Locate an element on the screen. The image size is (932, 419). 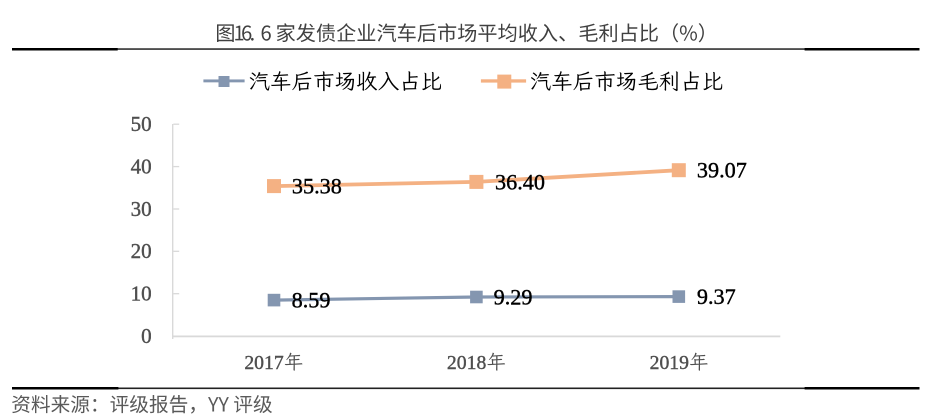
svg-text: 39.07 is located at coordinates (722, 170).